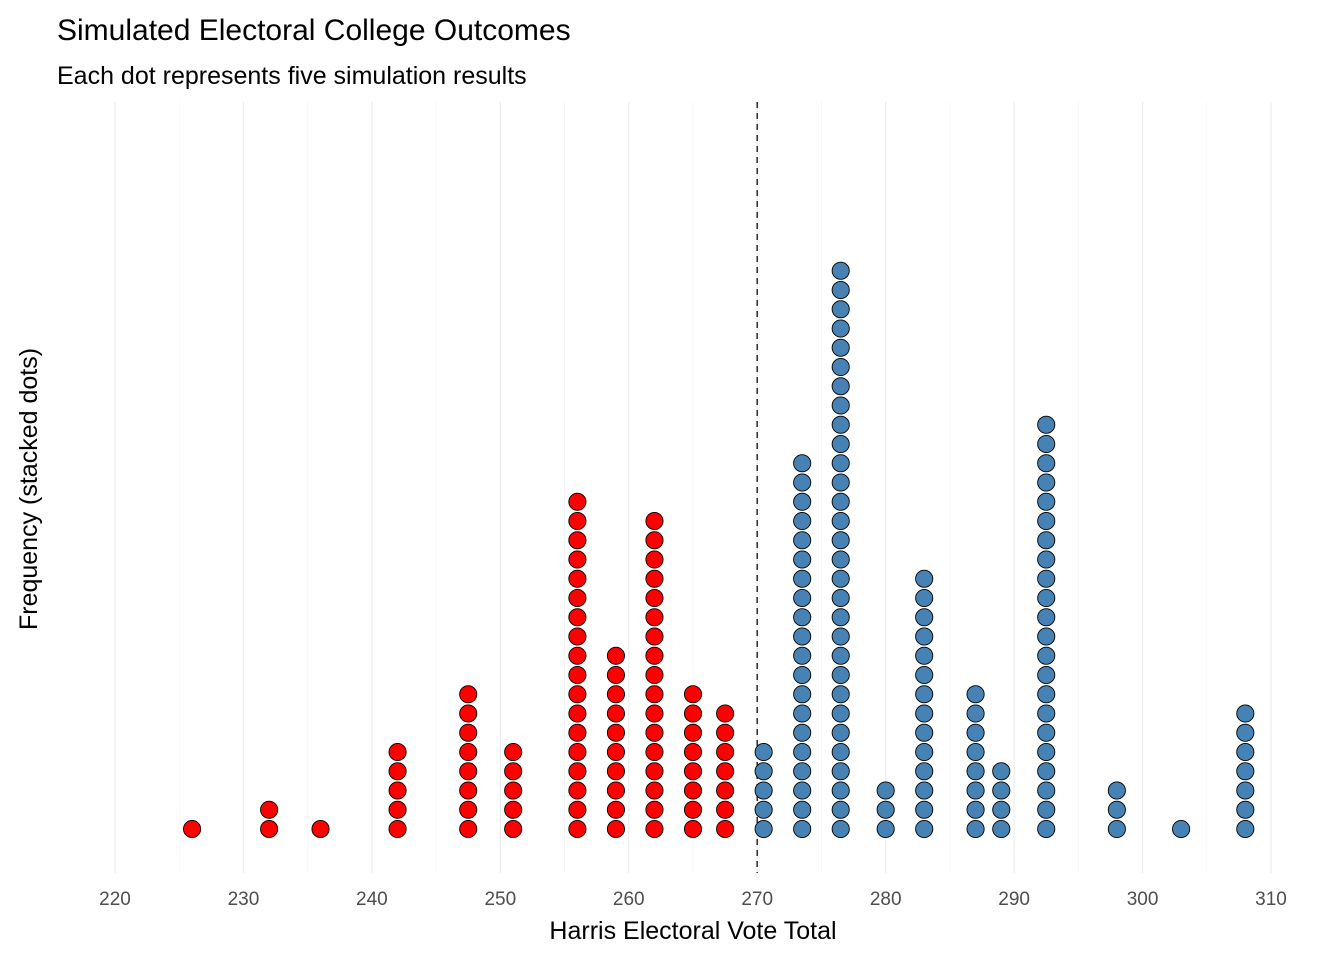 The image size is (1344, 960). What do you see at coordinates (757, 899) in the screenshot?
I see `x-tick-label: 270` at bounding box center [757, 899].